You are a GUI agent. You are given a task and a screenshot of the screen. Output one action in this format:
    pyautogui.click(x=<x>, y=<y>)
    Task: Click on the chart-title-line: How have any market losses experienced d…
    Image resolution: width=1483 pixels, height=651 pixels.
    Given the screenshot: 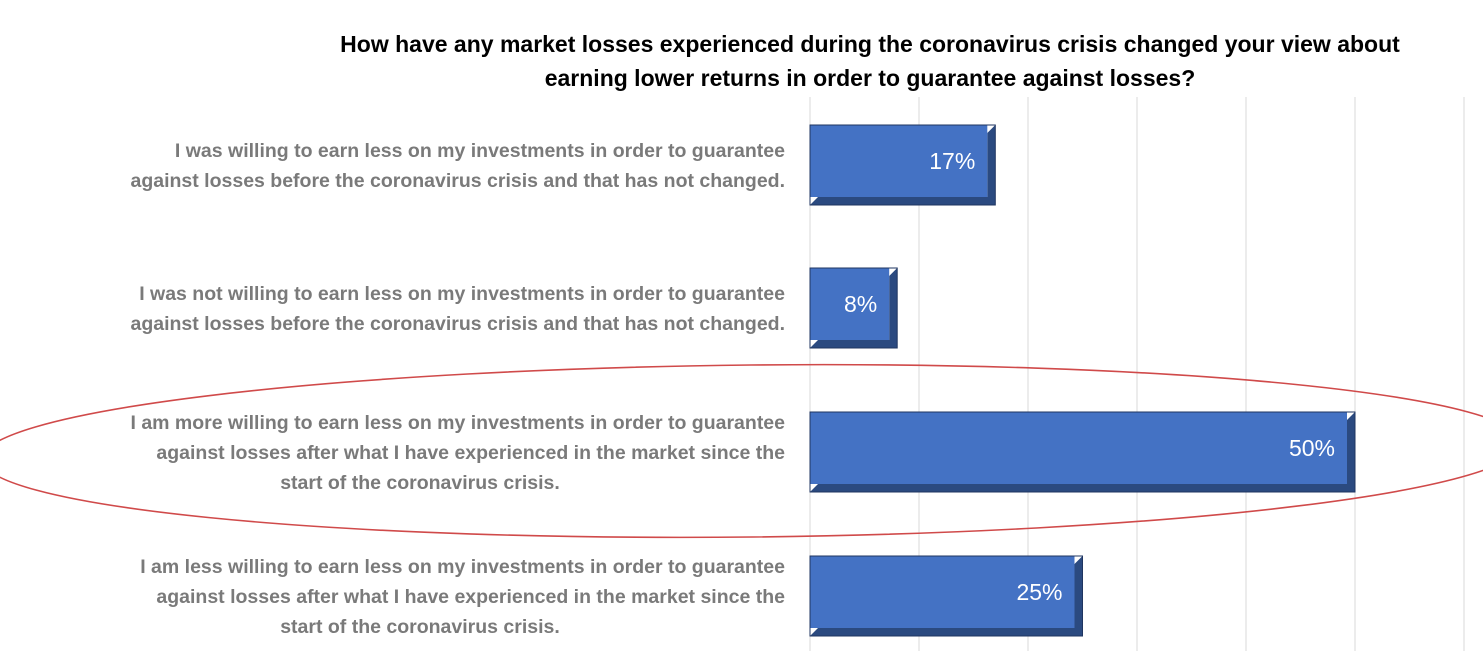 What is the action you would take?
    pyautogui.click(x=870, y=44)
    